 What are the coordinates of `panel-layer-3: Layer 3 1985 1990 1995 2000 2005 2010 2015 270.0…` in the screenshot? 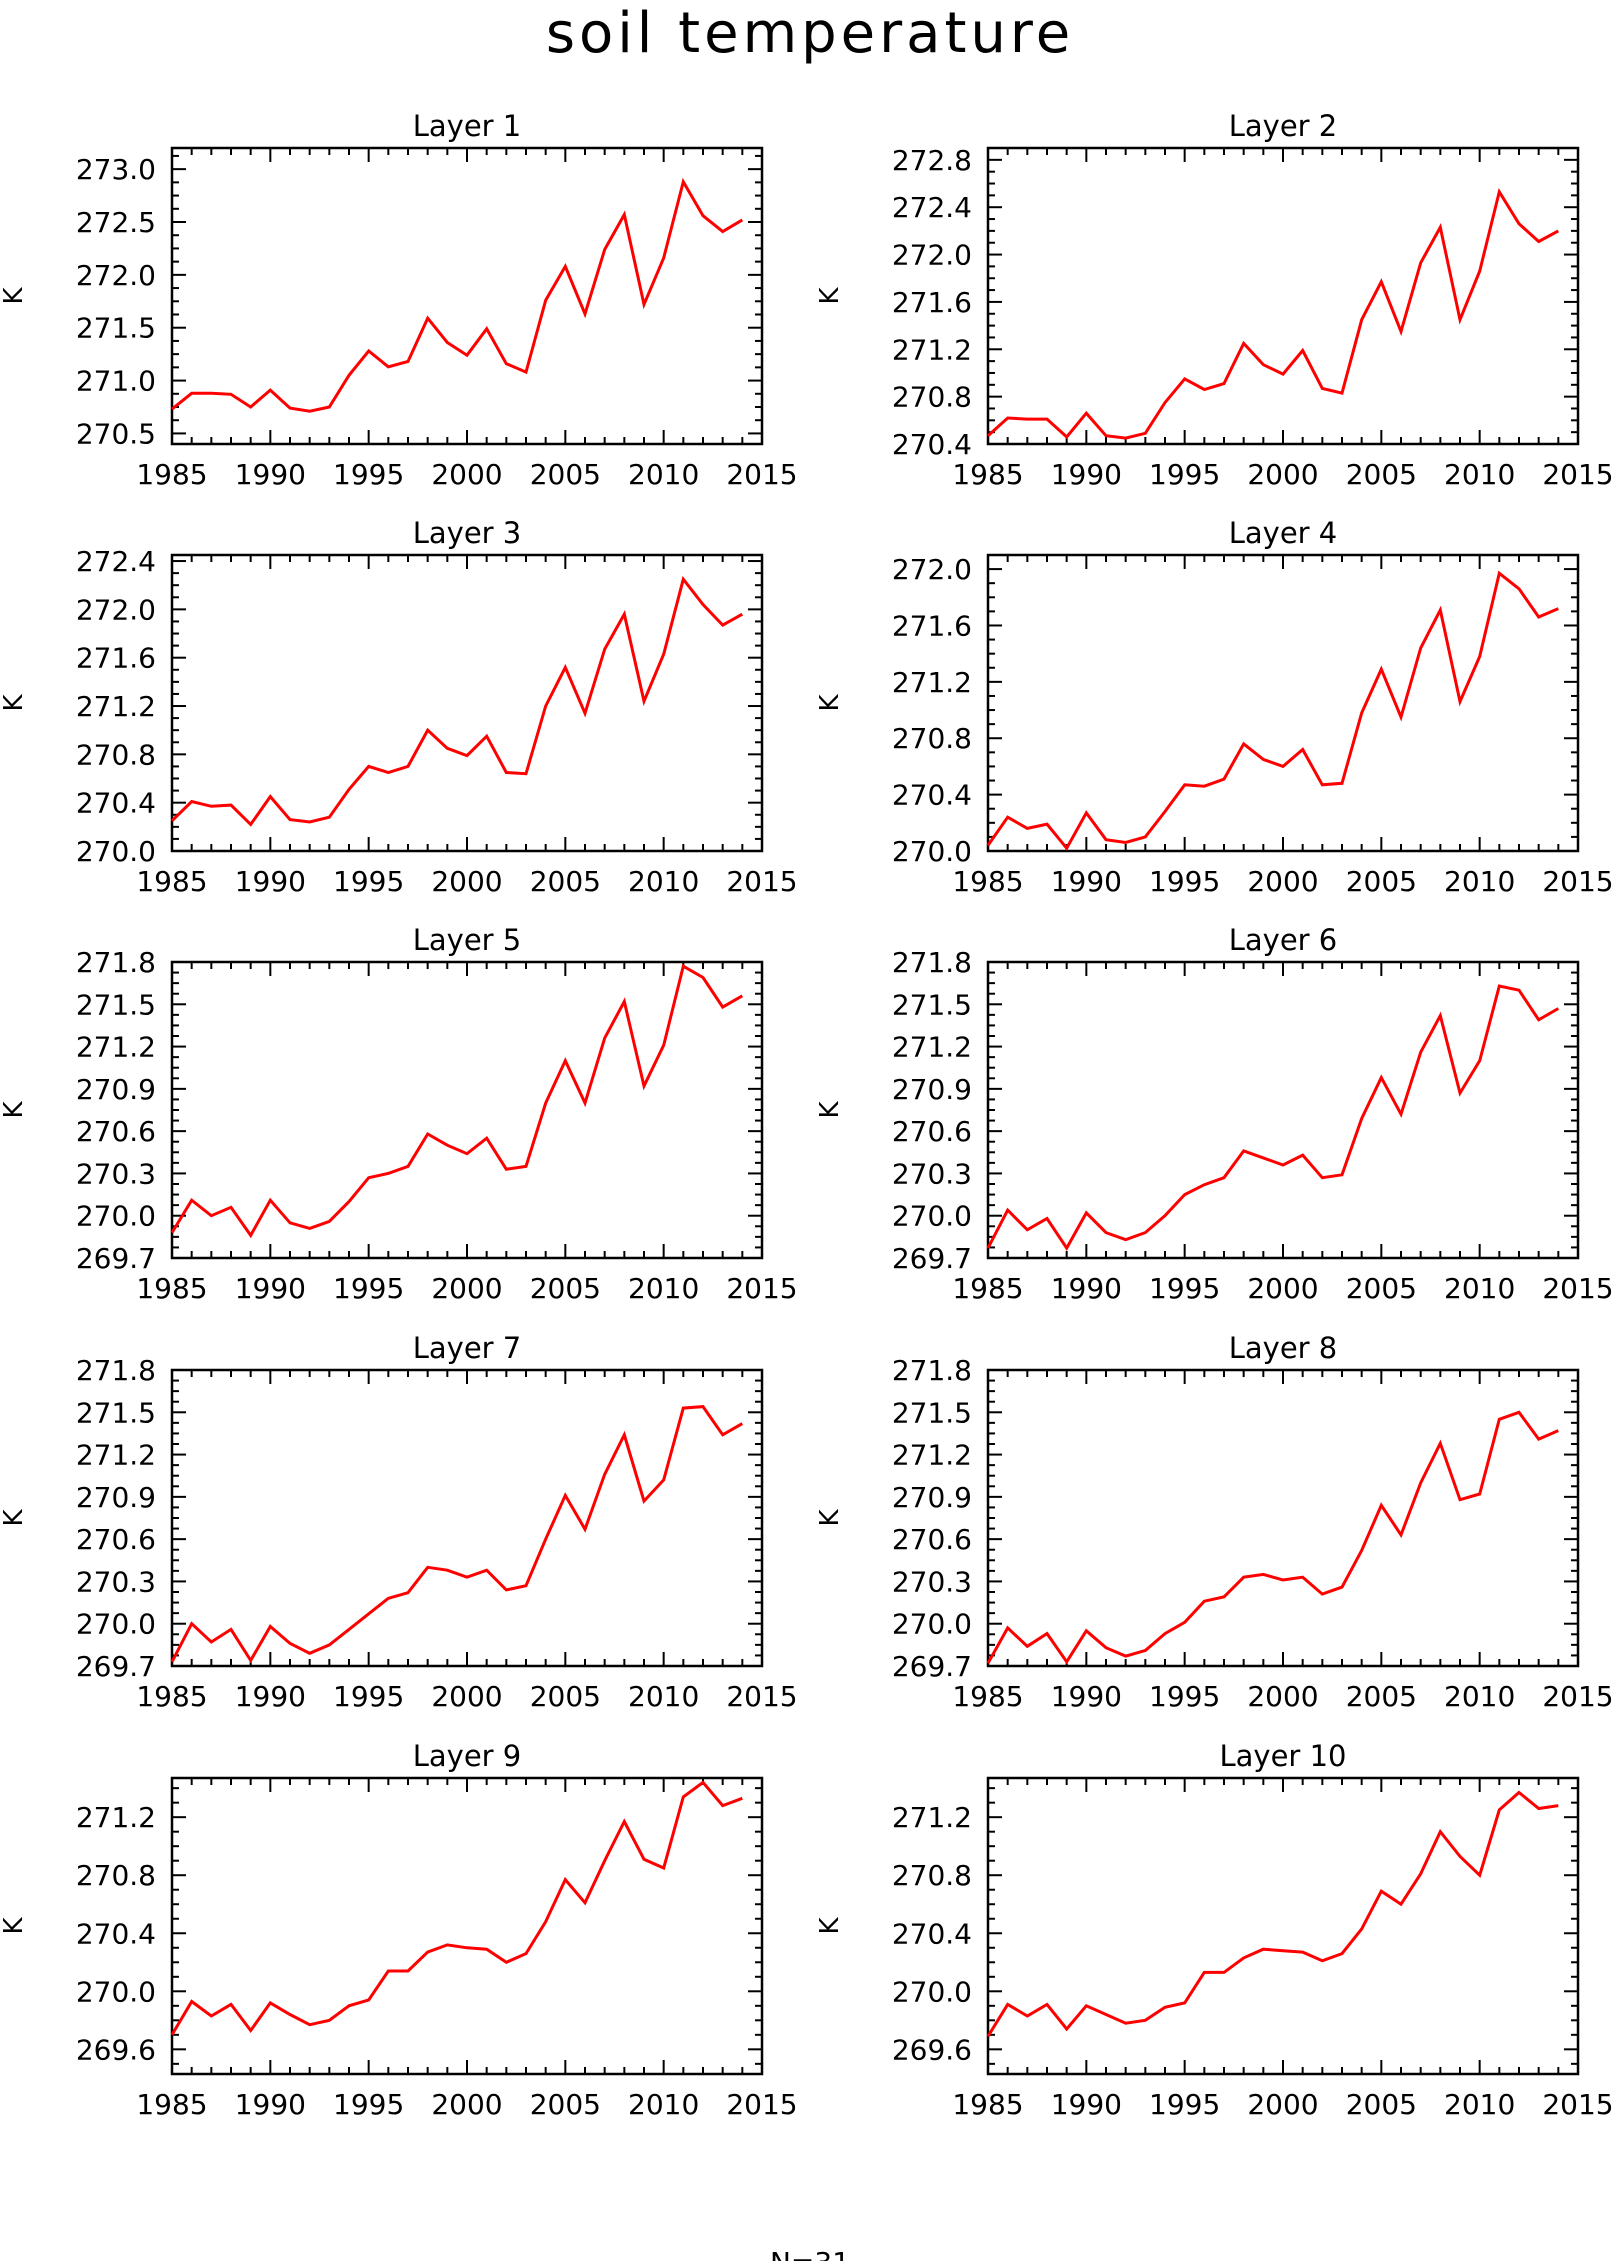 It's located at (399, 707).